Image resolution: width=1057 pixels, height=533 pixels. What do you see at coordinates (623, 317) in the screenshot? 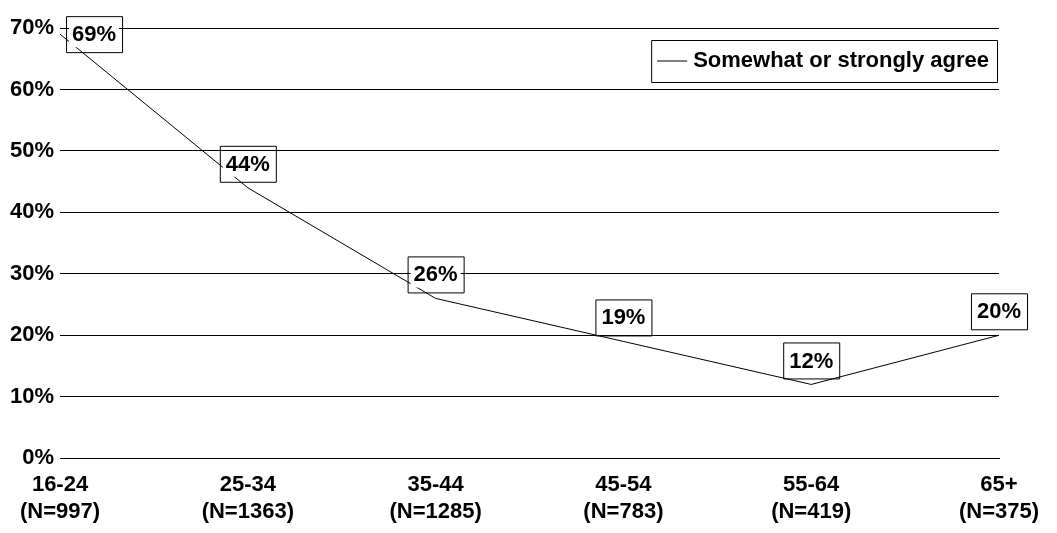
I see `text: 19%` at bounding box center [623, 317].